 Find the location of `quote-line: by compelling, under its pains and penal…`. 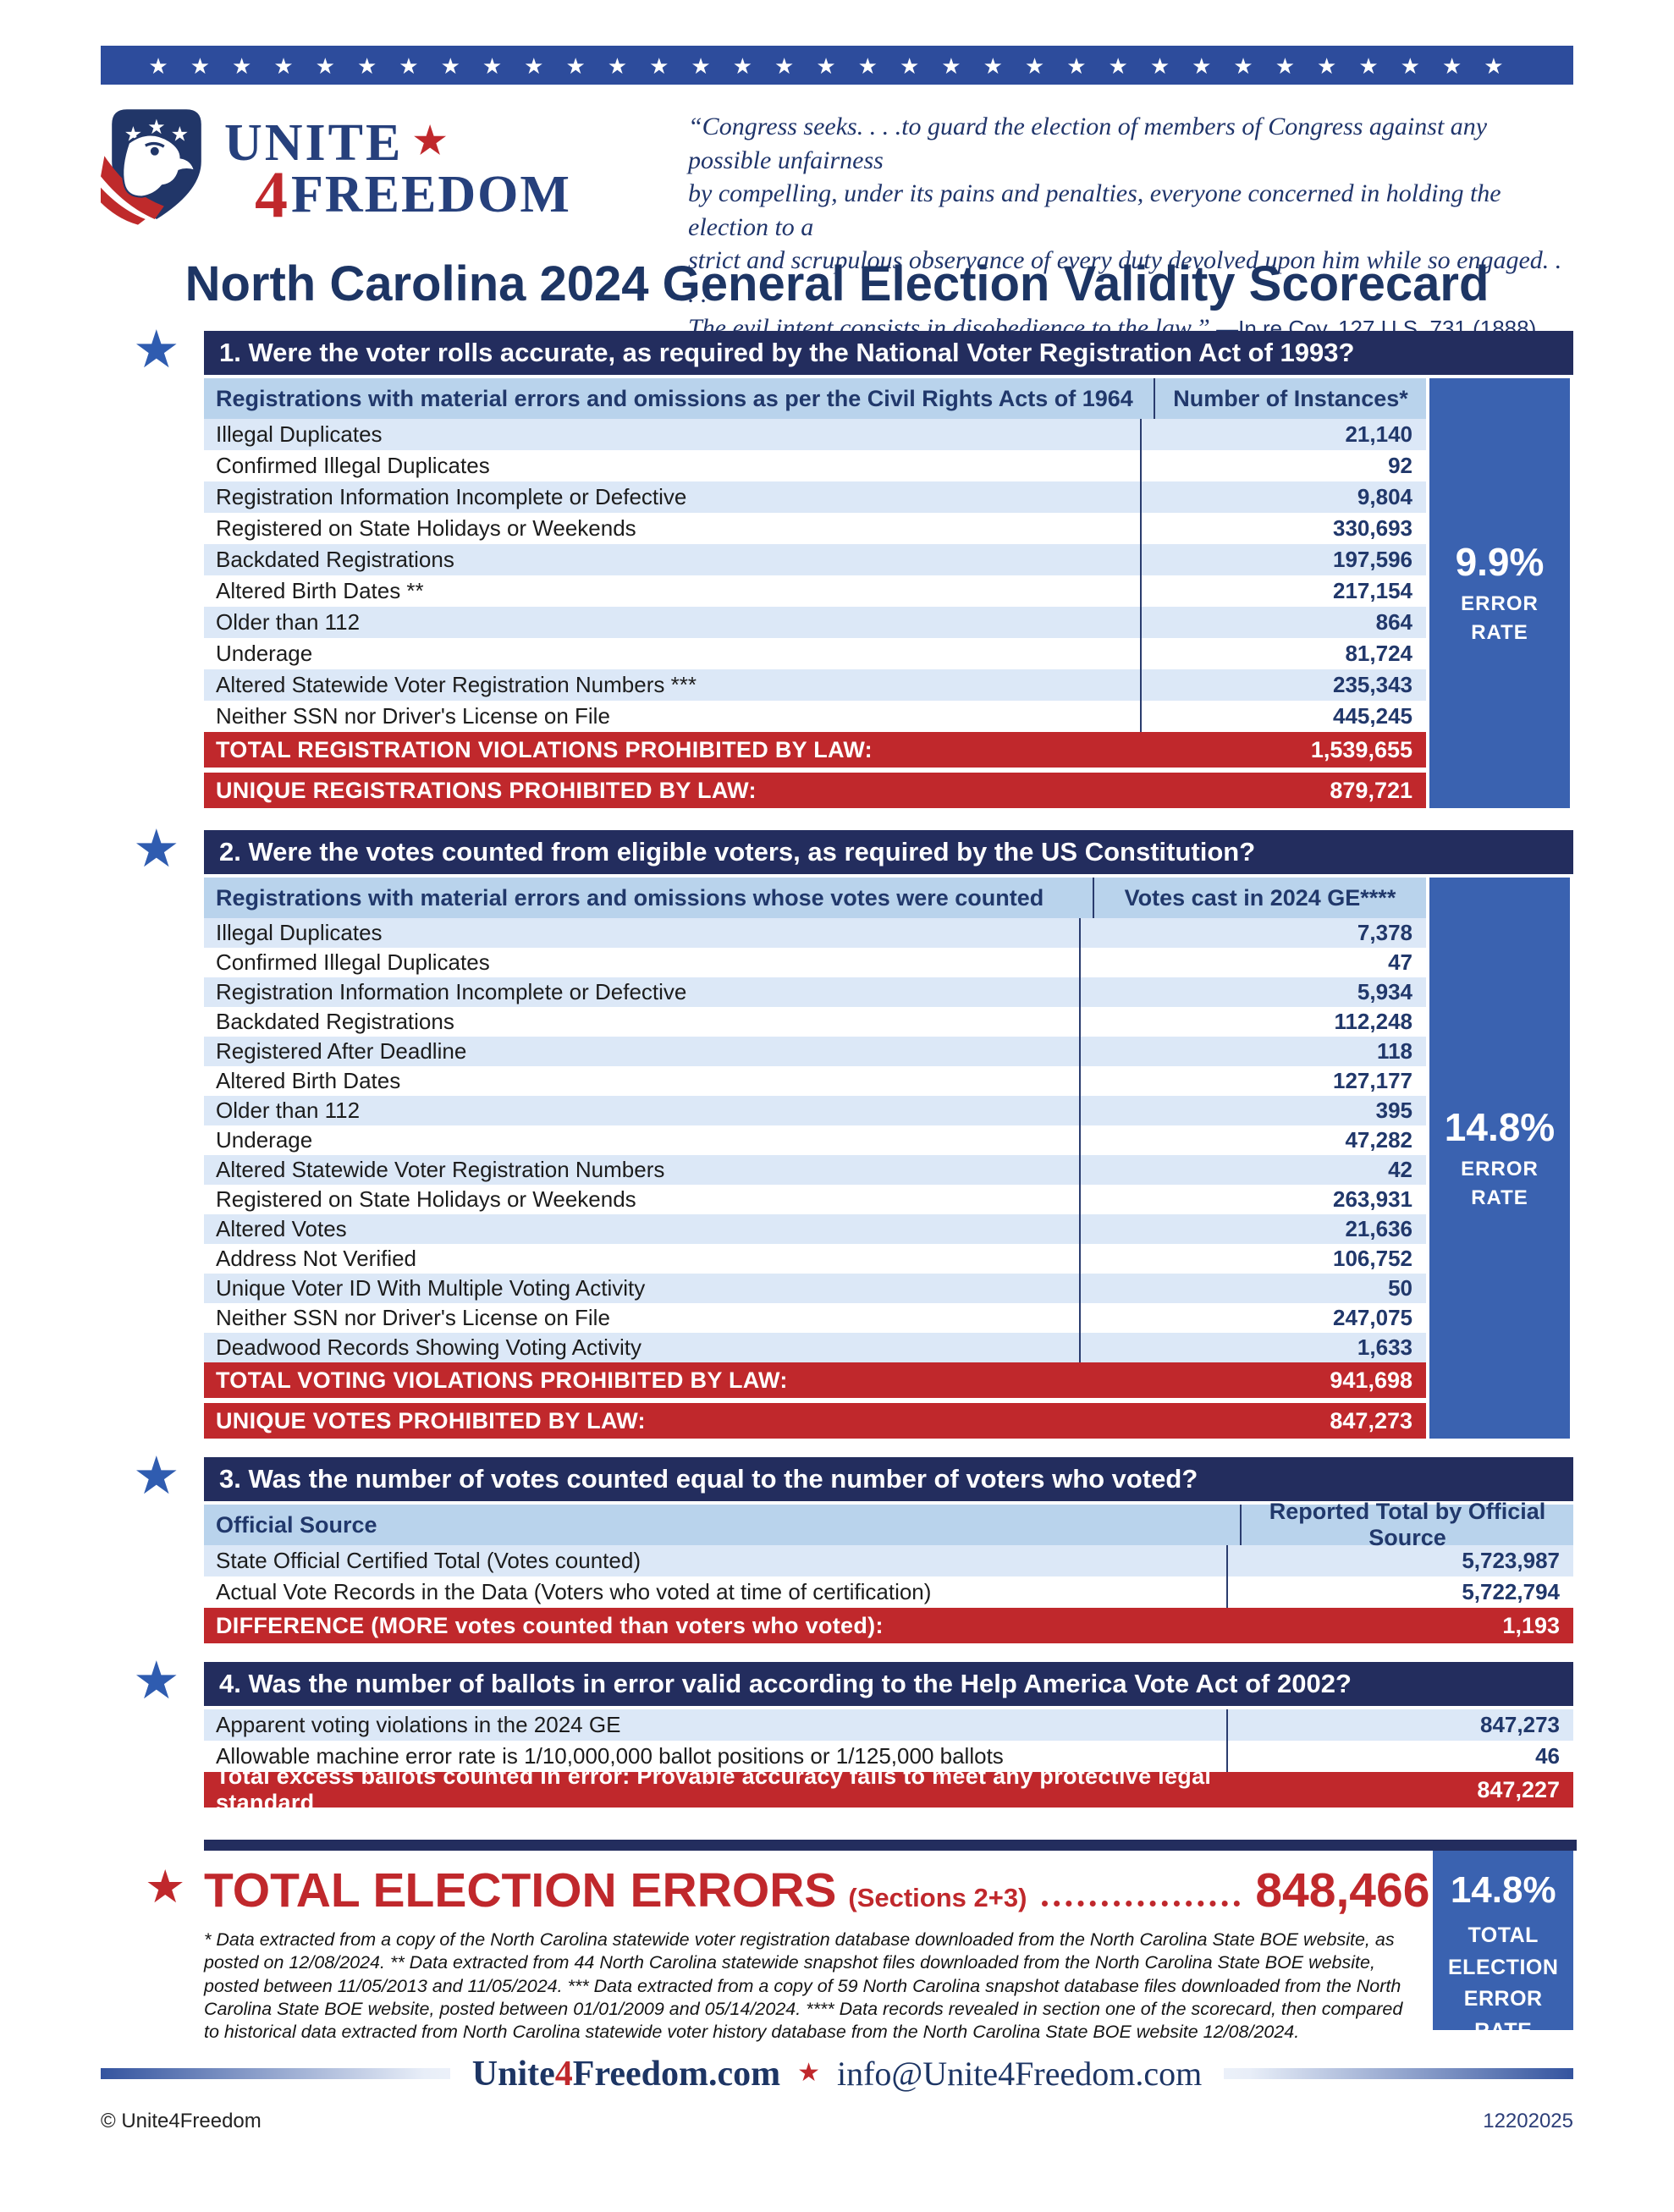

quote-line: by compelling, under its pains and penal… is located at coordinates (1095, 210).